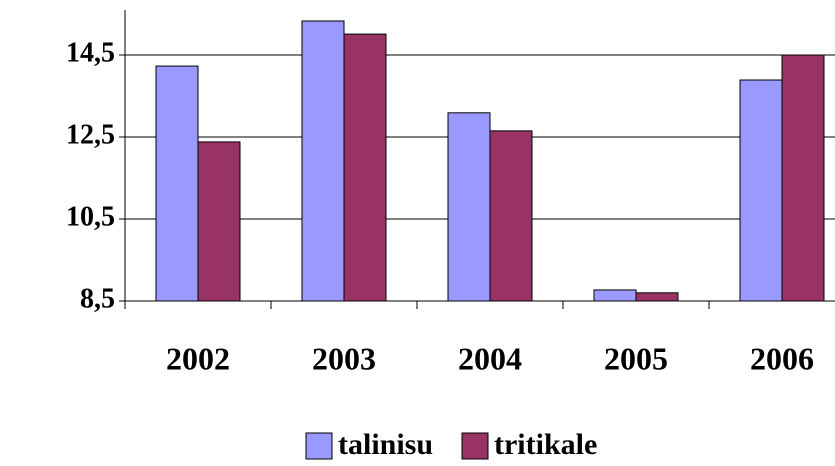 The width and height of the screenshot is (835, 466). I want to click on y-tick-label: 12,5, so click(90, 134).